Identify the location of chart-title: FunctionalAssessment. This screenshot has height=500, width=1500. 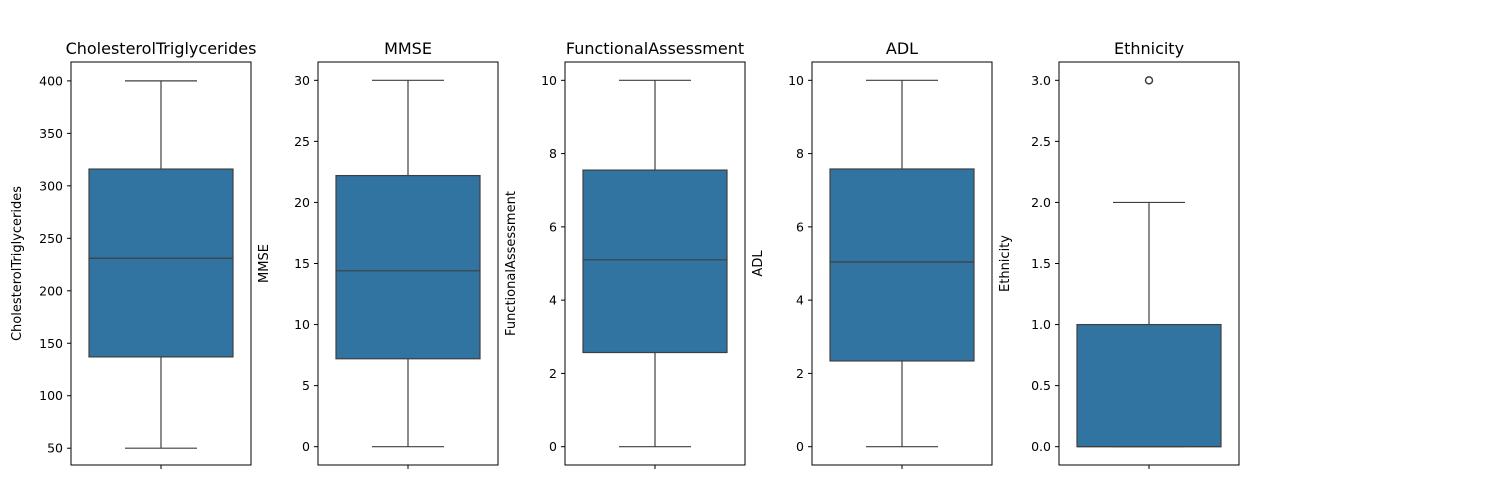
(655, 48).